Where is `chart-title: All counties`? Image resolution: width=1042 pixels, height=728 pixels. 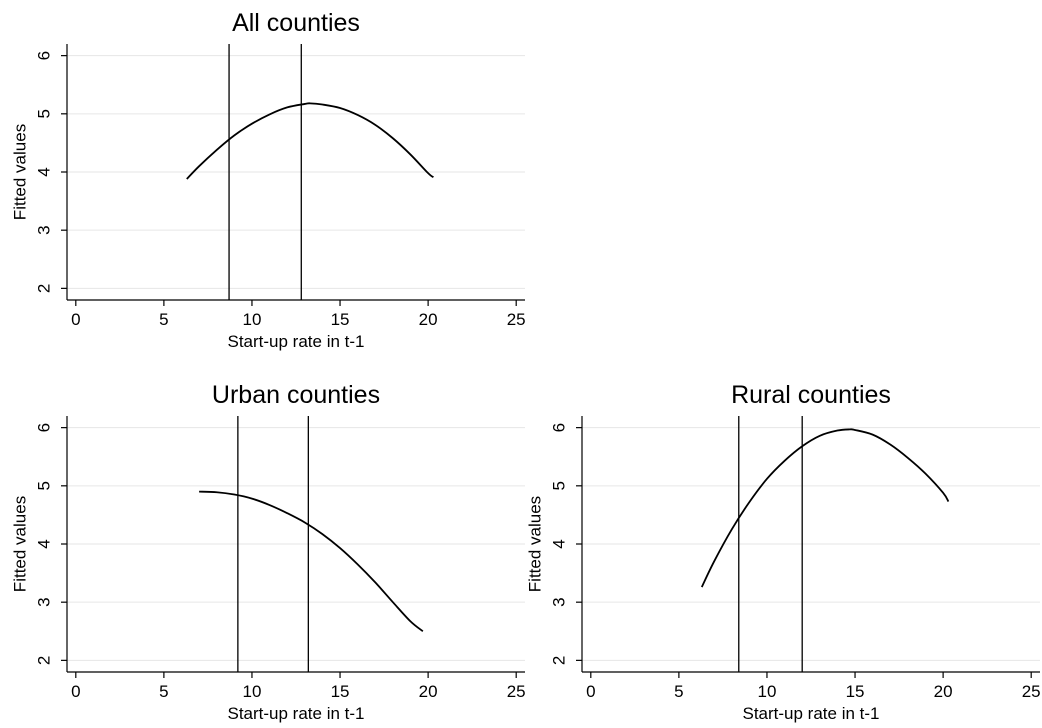 chart-title: All counties is located at coordinates (296, 23).